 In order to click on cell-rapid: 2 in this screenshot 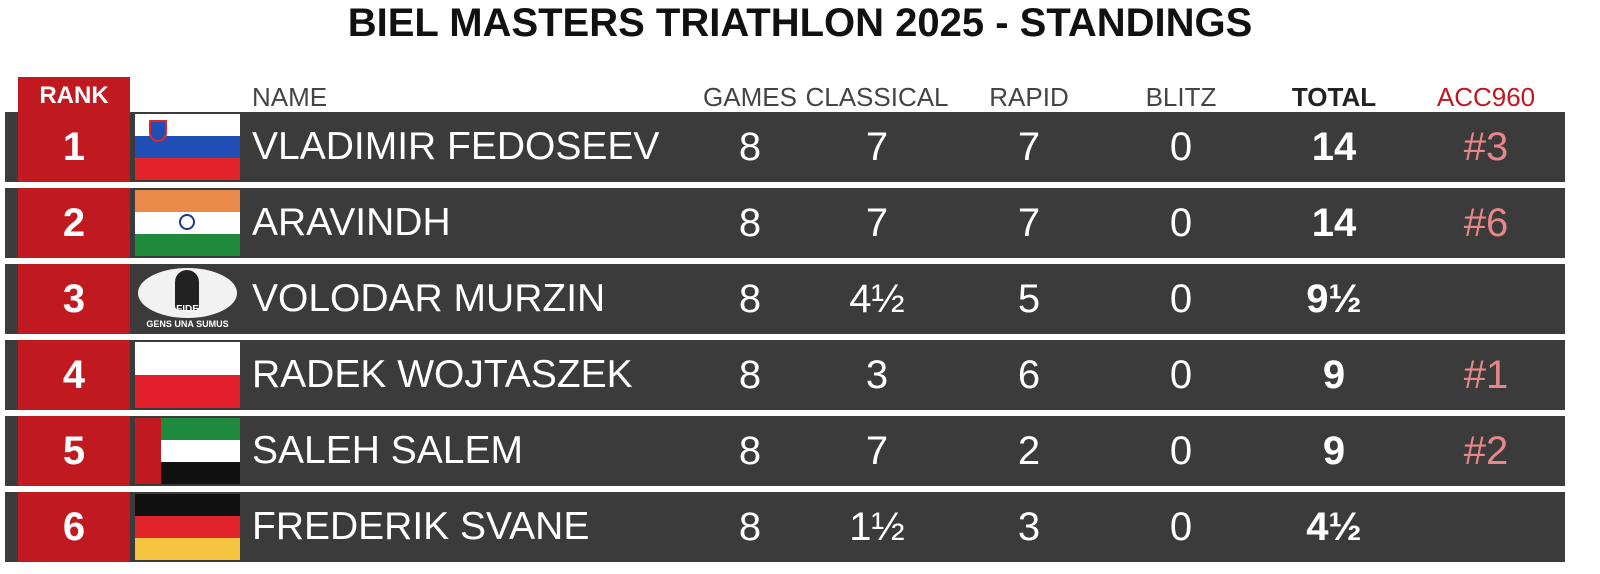, I will do `click(1029, 451)`.